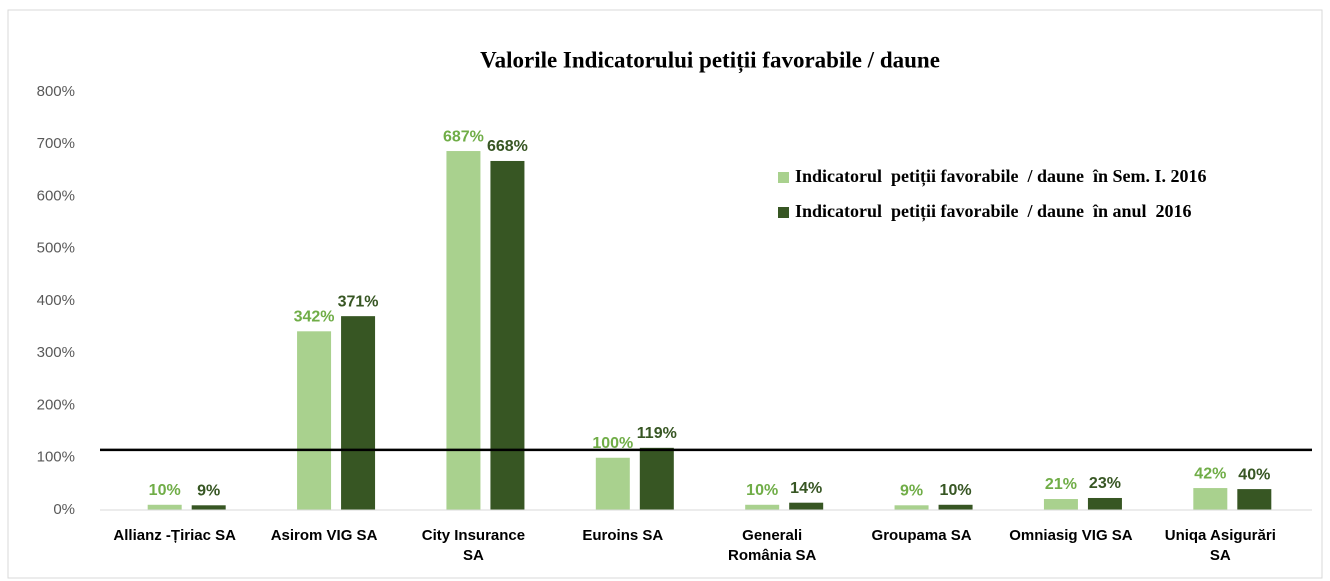 The width and height of the screenshot is (1330, 581). Describe the element at coordinates (314, 317) in the screenshot. I see `data-label: 342%` at that location.